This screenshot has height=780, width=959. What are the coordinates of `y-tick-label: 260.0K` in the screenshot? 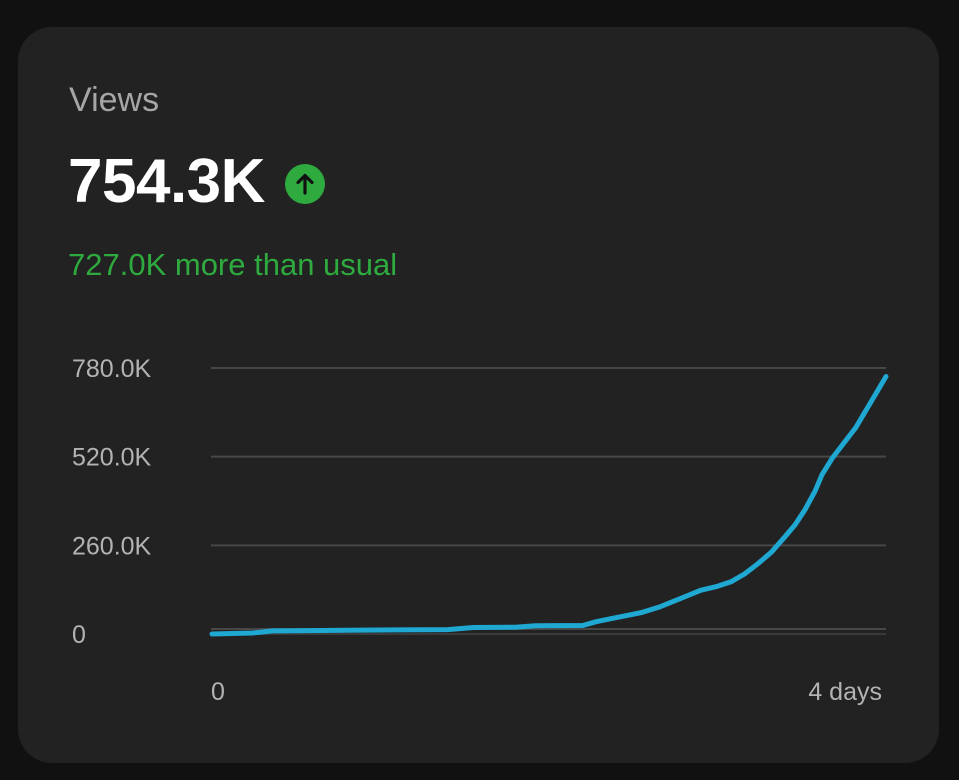 It's located at (112, 546).